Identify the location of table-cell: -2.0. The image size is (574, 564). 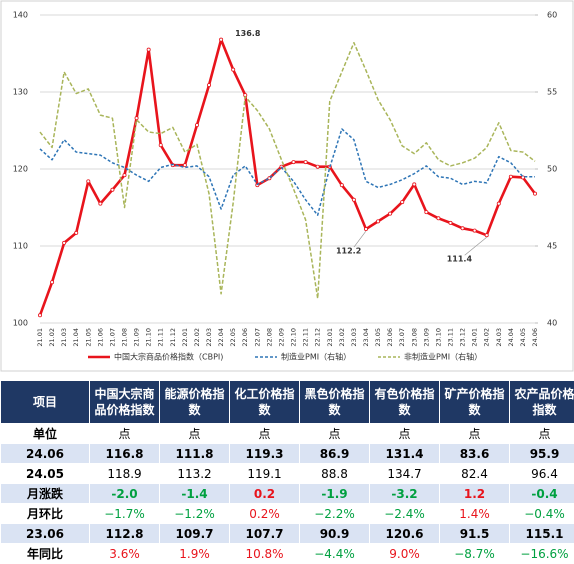
(125, 494).